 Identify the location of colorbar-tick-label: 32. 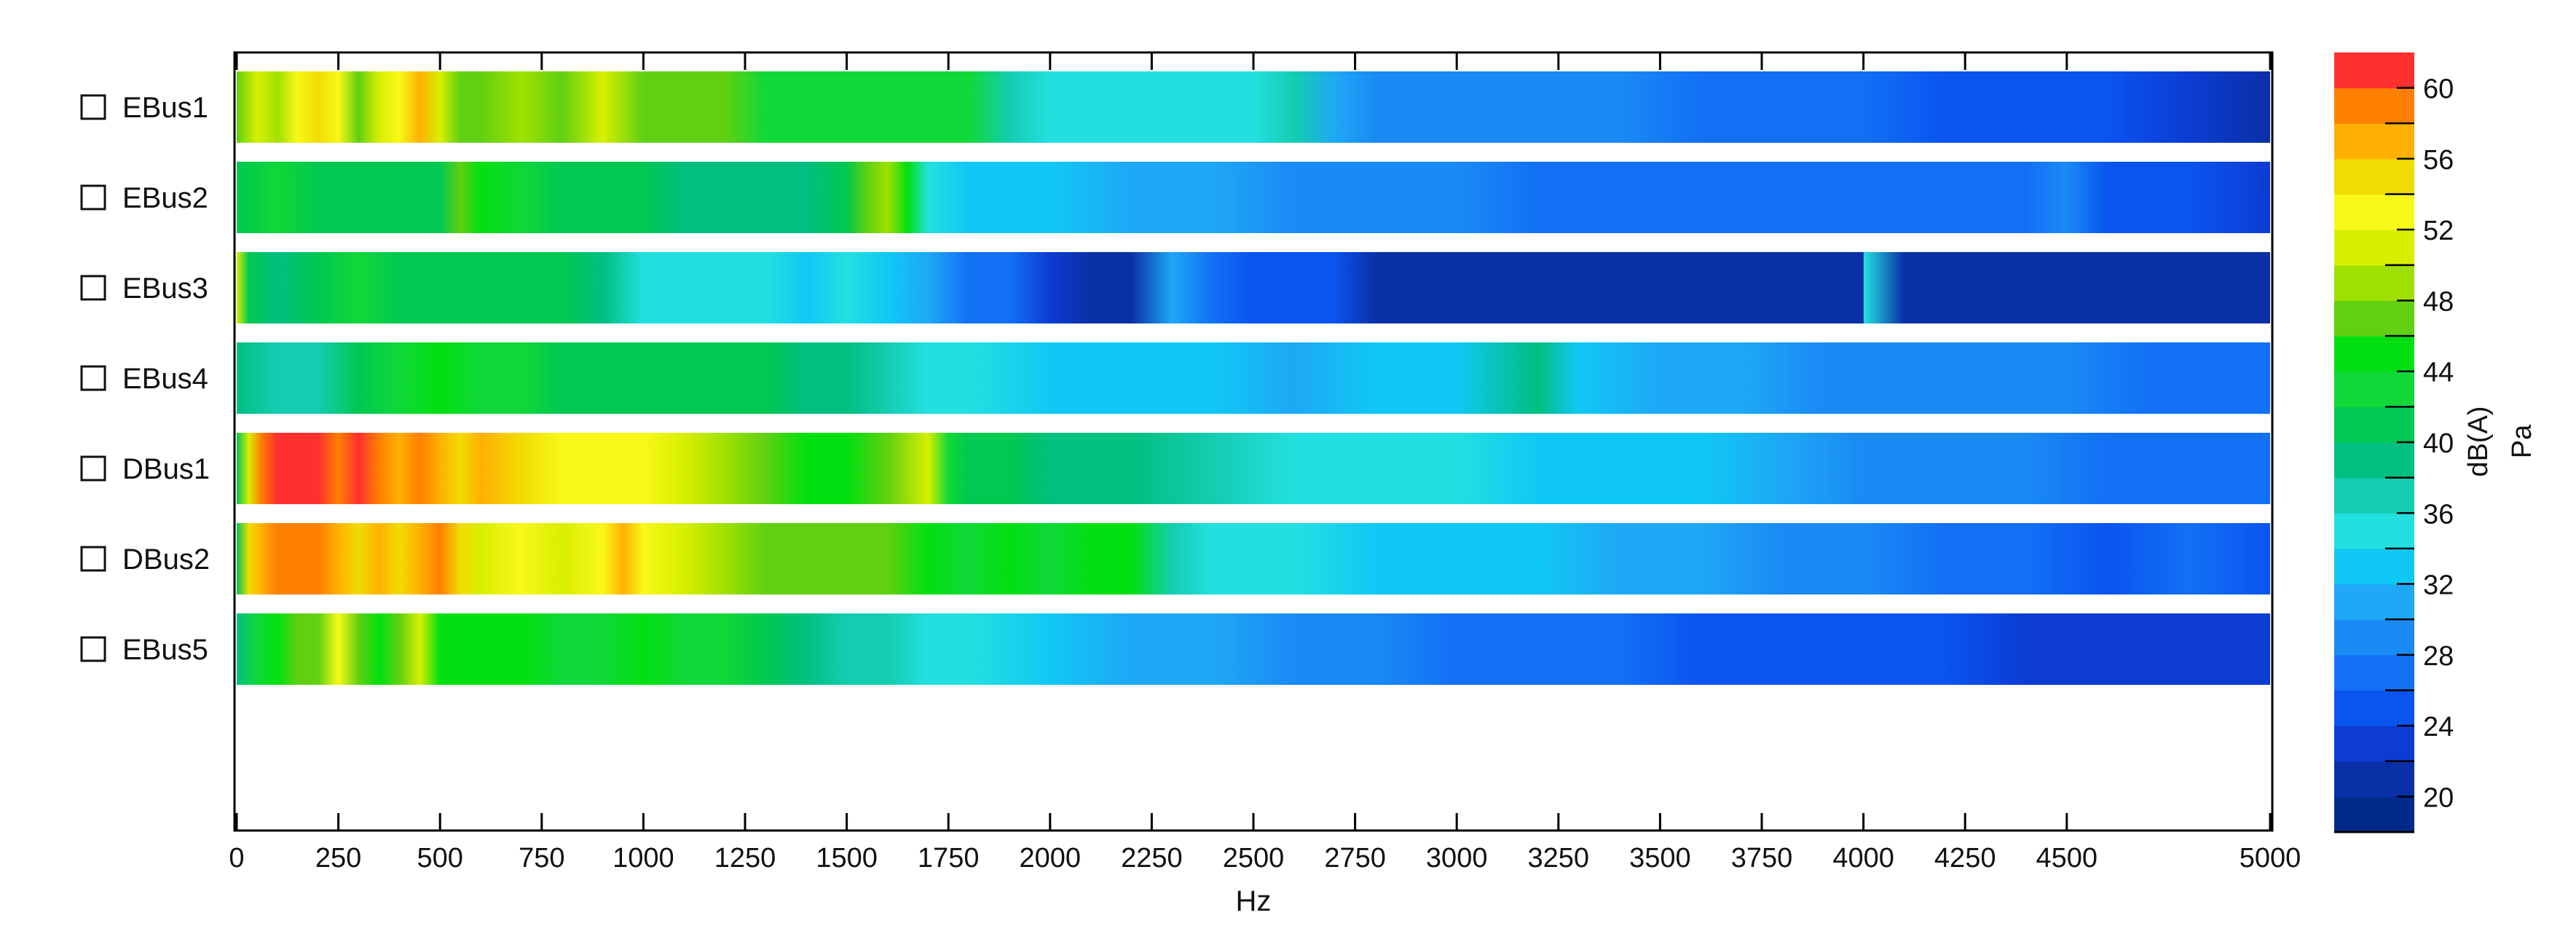
(2438, 585).